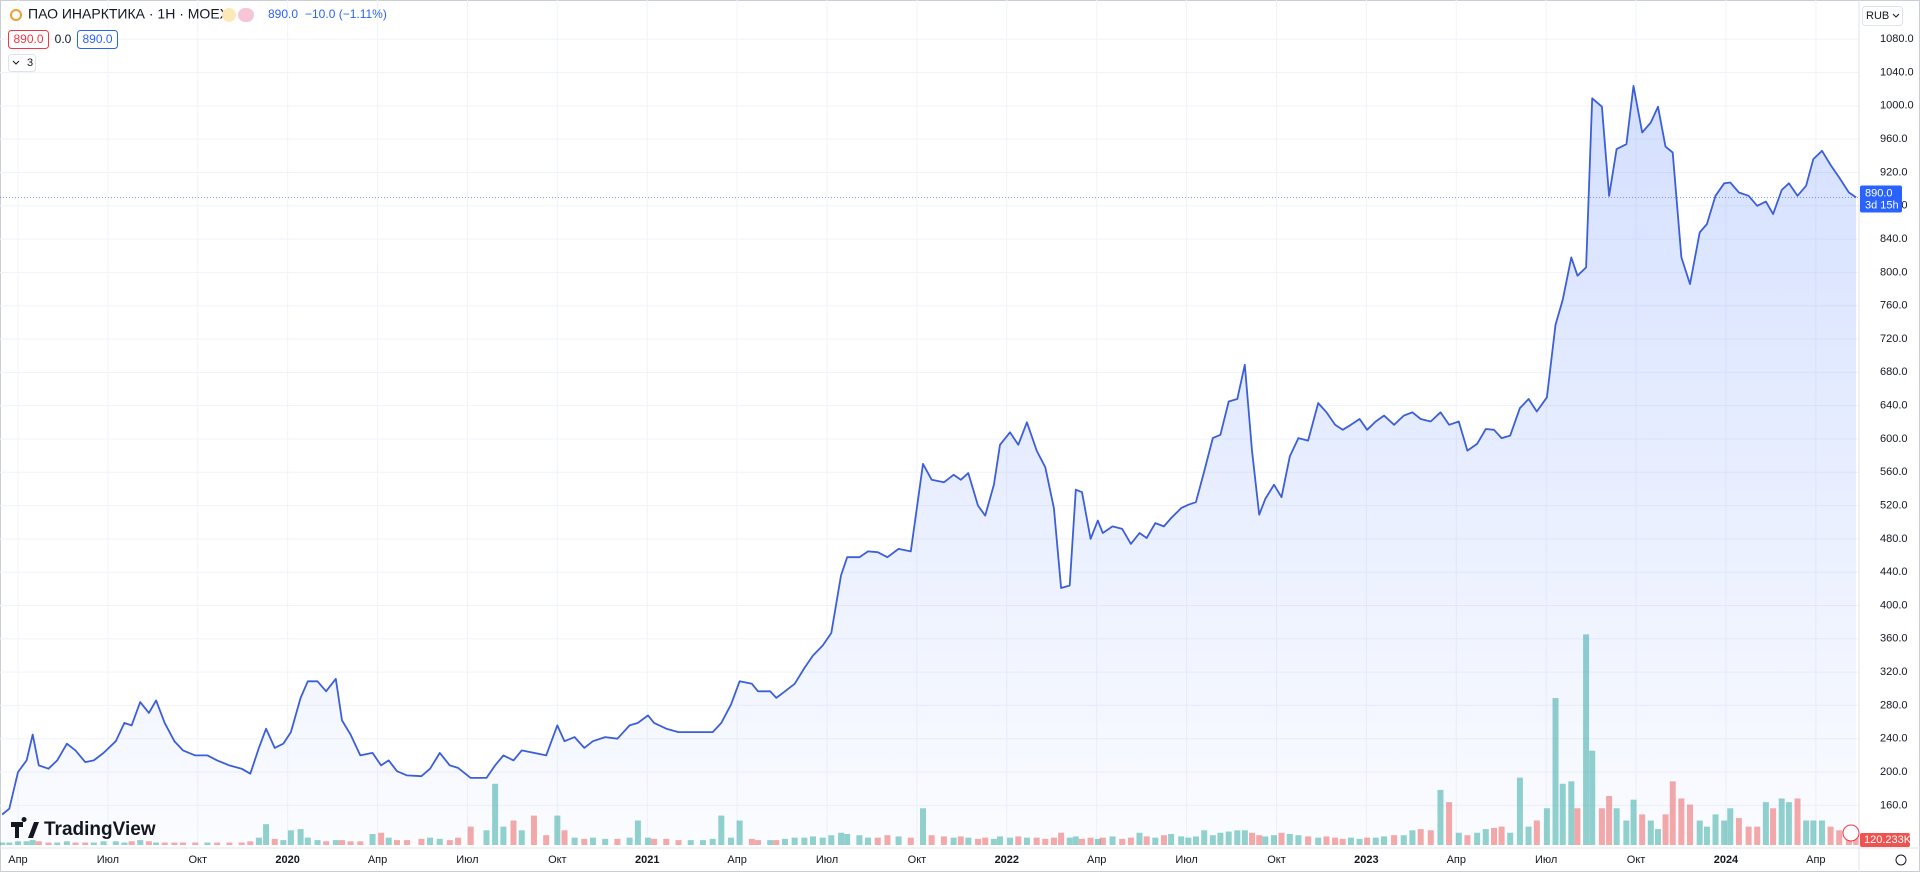 Image resolution: width=1920 pixels, height=872 pixels. I want to click on x-tick-label: 2023, so click(1366, 860).